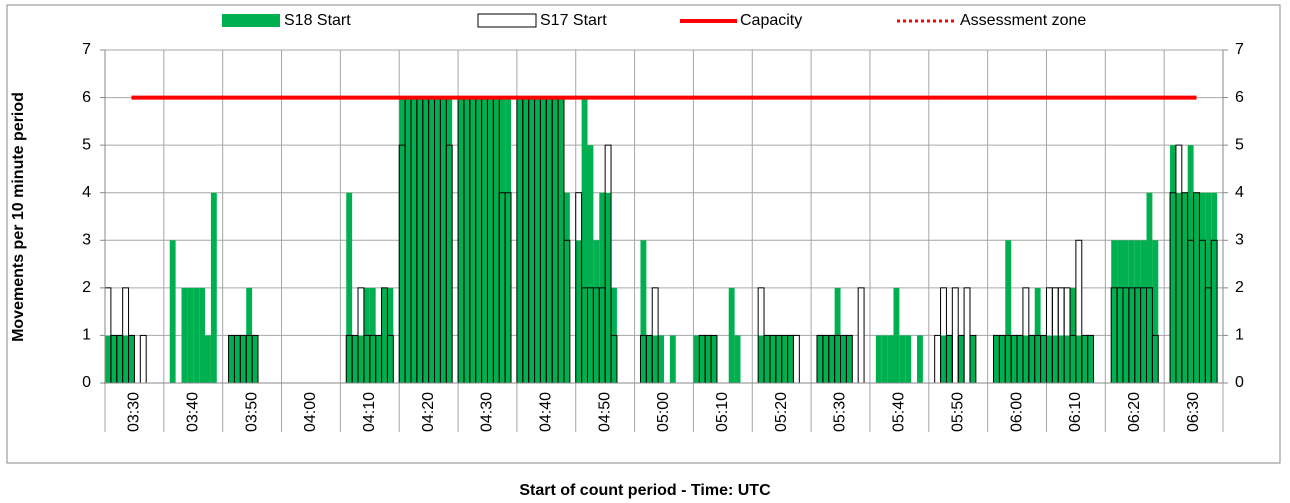  What do you see at coordinates (86, 287) in the screenshot?
I see `y-tick-label: 2` at bounding box center [86, 287].